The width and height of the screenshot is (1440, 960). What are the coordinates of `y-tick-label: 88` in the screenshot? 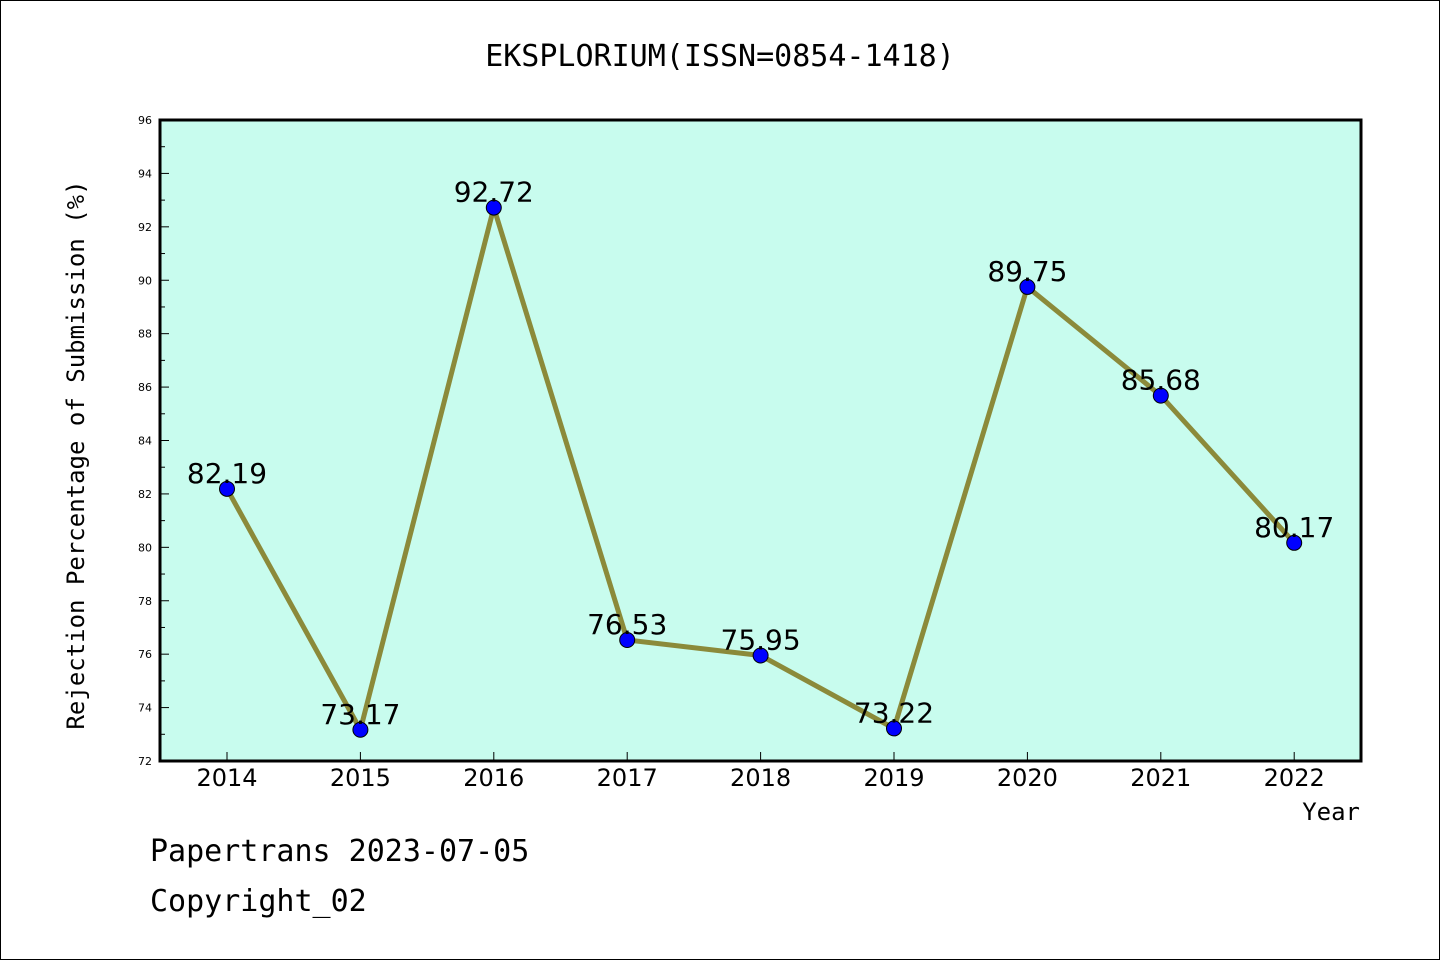 It's located at (145, 334).